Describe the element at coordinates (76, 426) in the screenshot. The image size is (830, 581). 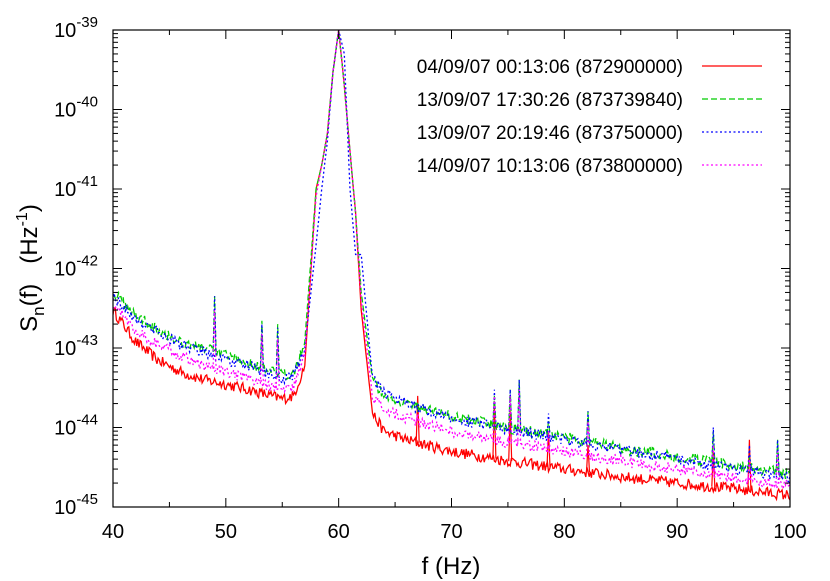
I see `y-tick-label: 10-44` at that location.